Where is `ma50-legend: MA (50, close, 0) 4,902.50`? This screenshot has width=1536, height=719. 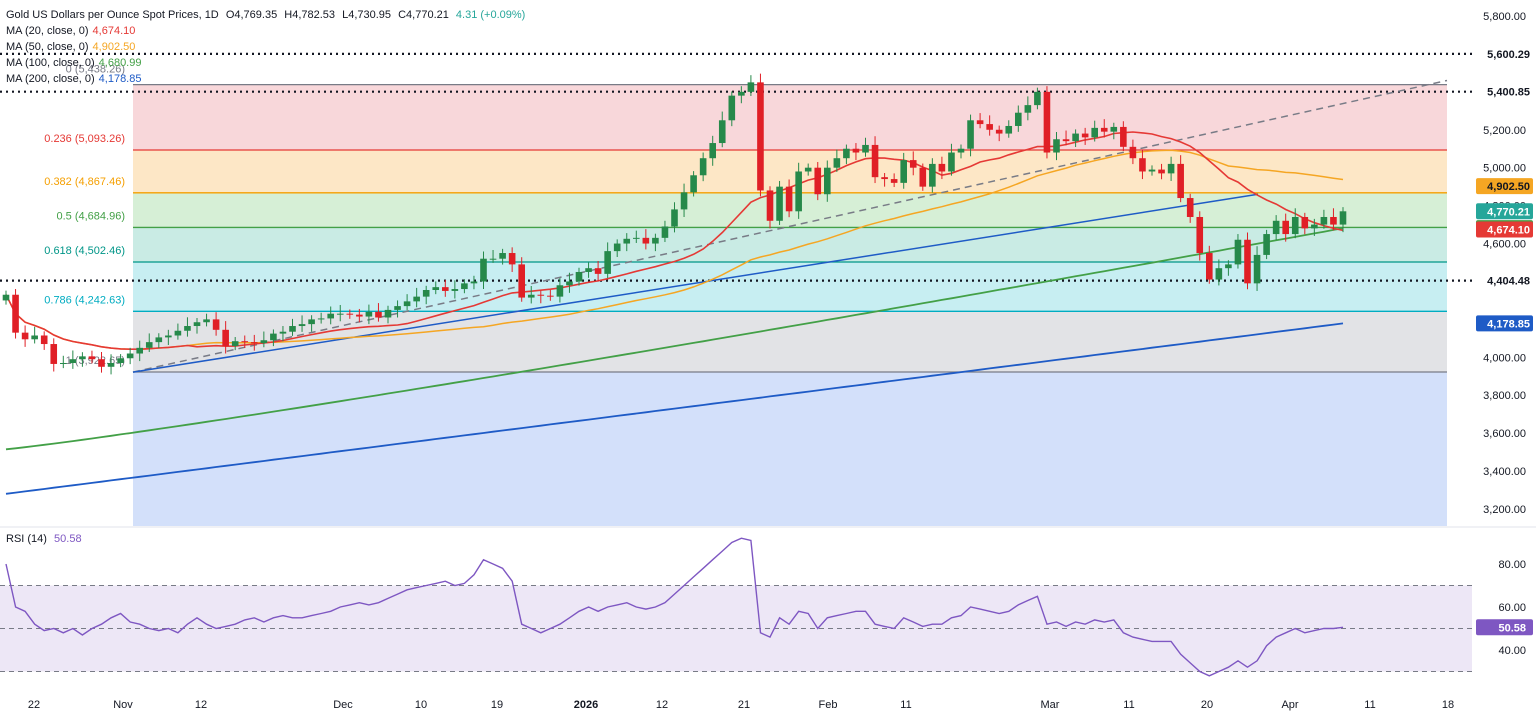 ma50-legend: MA (50, close, 0) 4,902.50 is located at coordinates (265, 47).